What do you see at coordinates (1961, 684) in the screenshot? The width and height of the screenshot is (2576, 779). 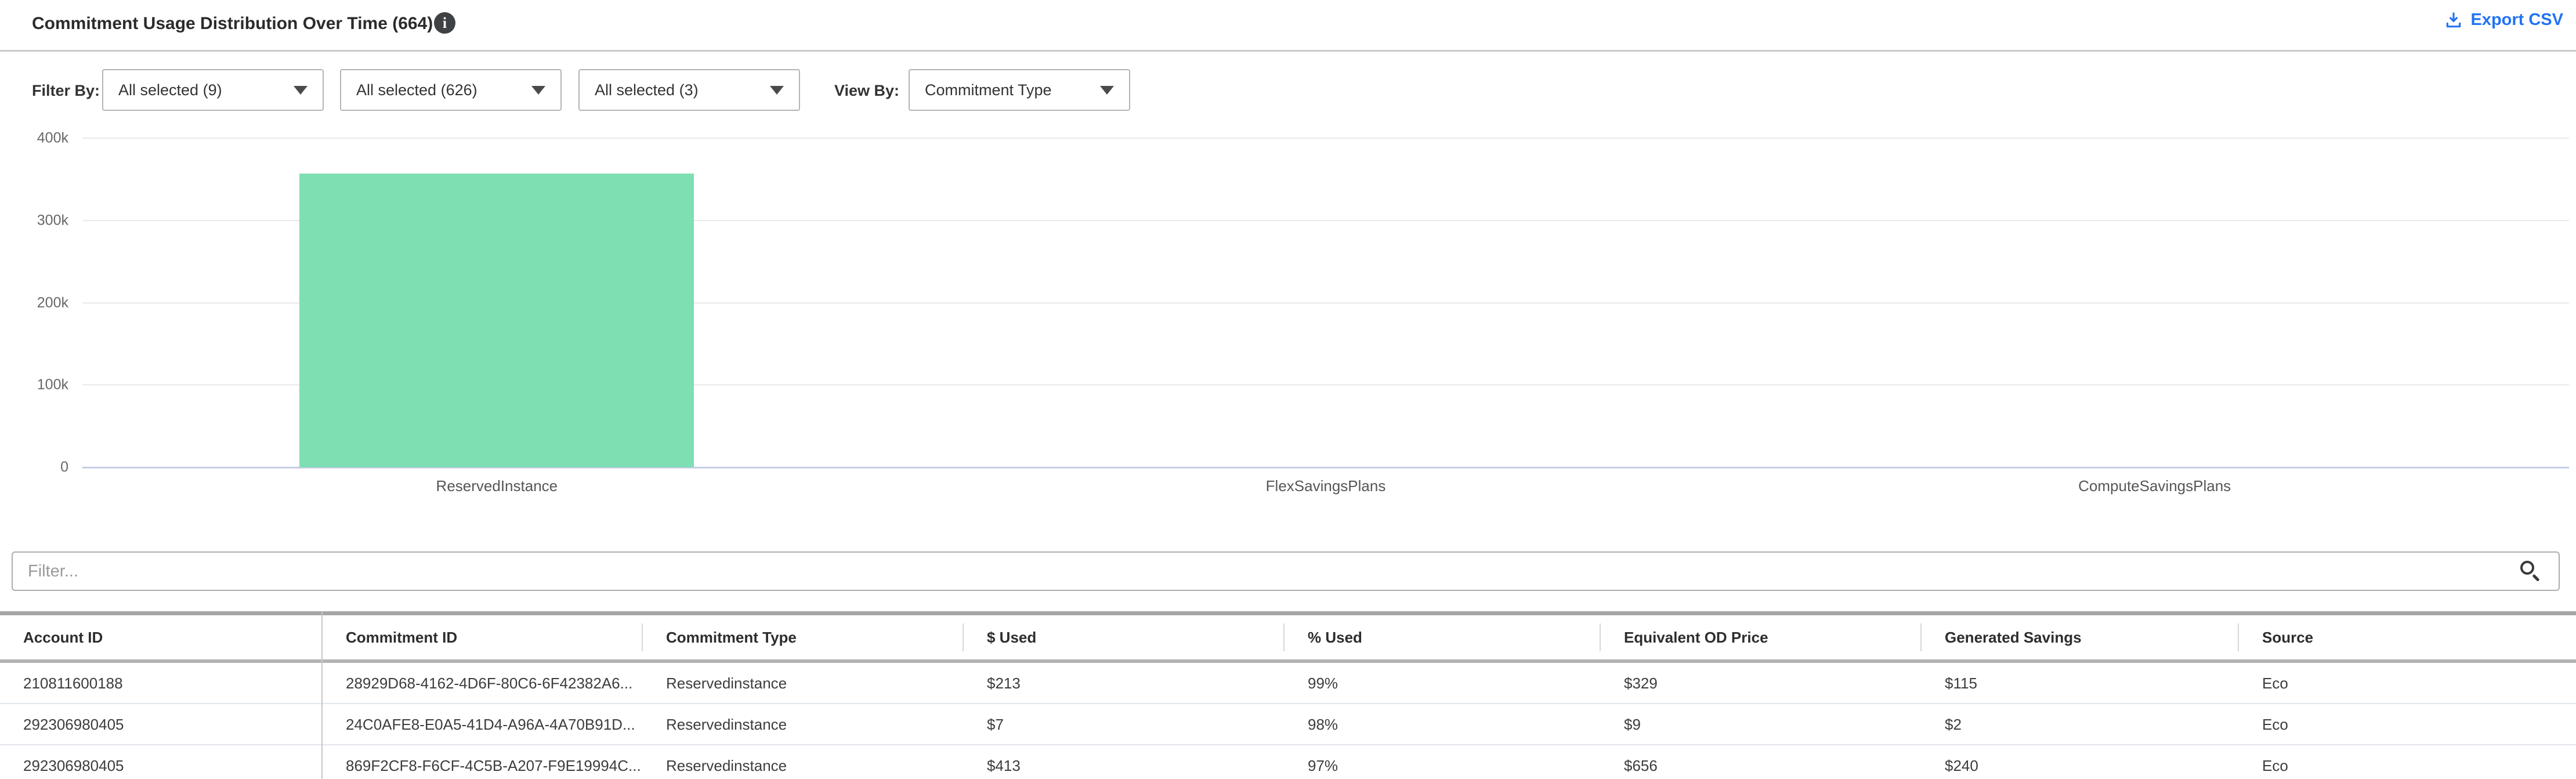 I see `table-cell: $115` at bounding box center [1961, 684].